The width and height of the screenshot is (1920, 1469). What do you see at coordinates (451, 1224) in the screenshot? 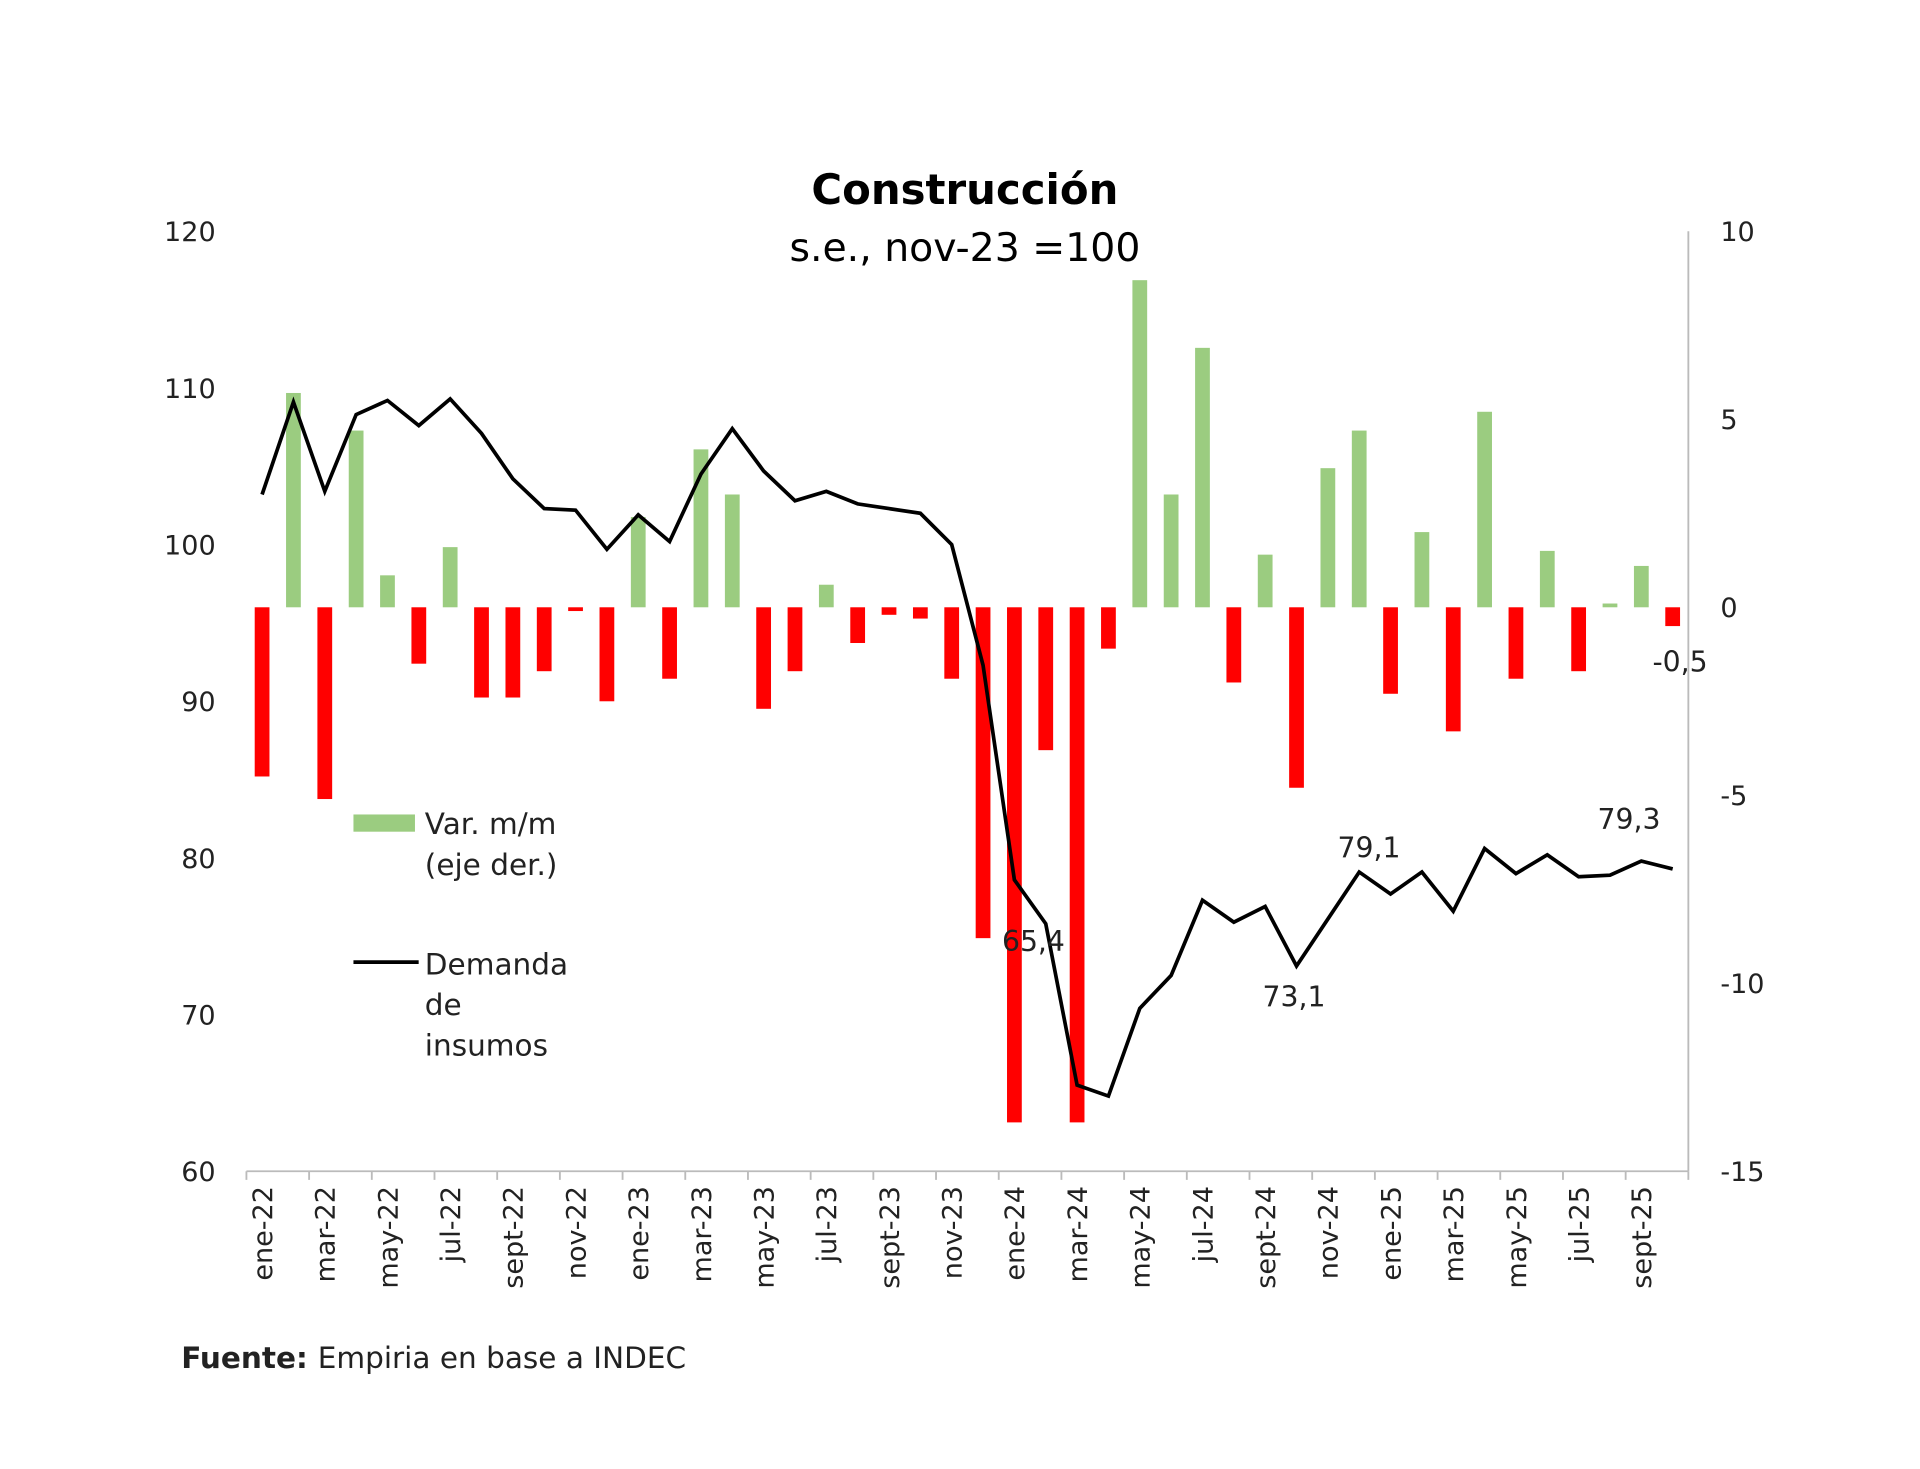
I see `x-axis-tick-label: jul-22` at bounding box center [451, 1224].